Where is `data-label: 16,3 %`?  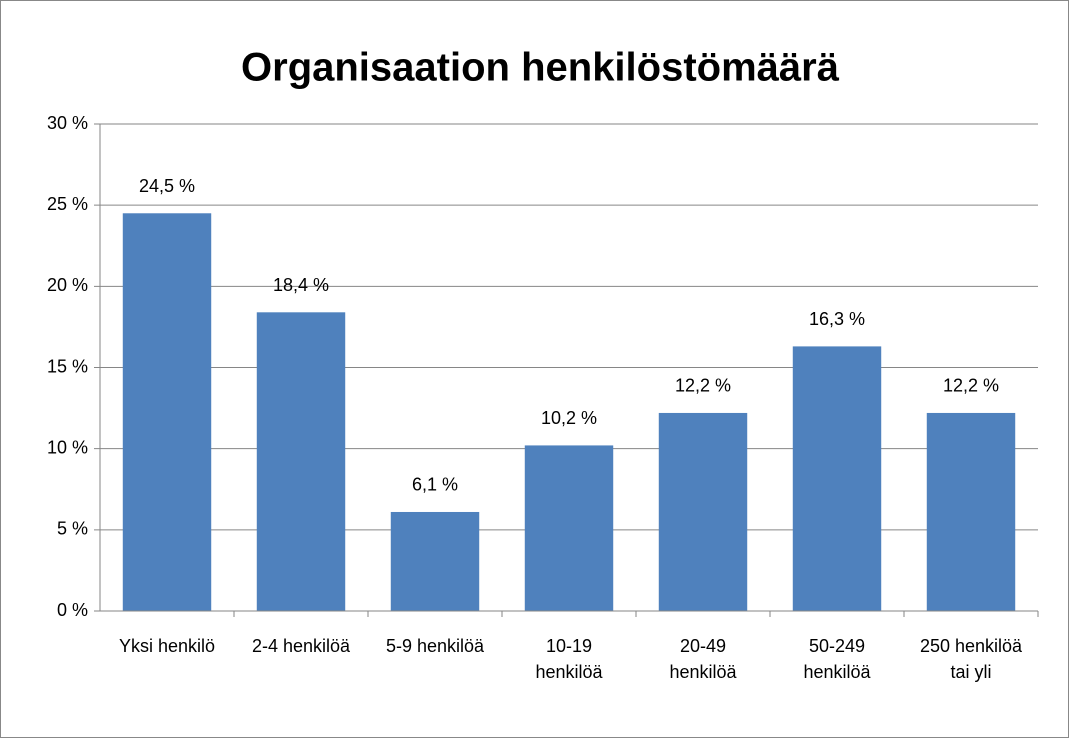
data-label: 16,3 % is located at coordinates (837, 319).